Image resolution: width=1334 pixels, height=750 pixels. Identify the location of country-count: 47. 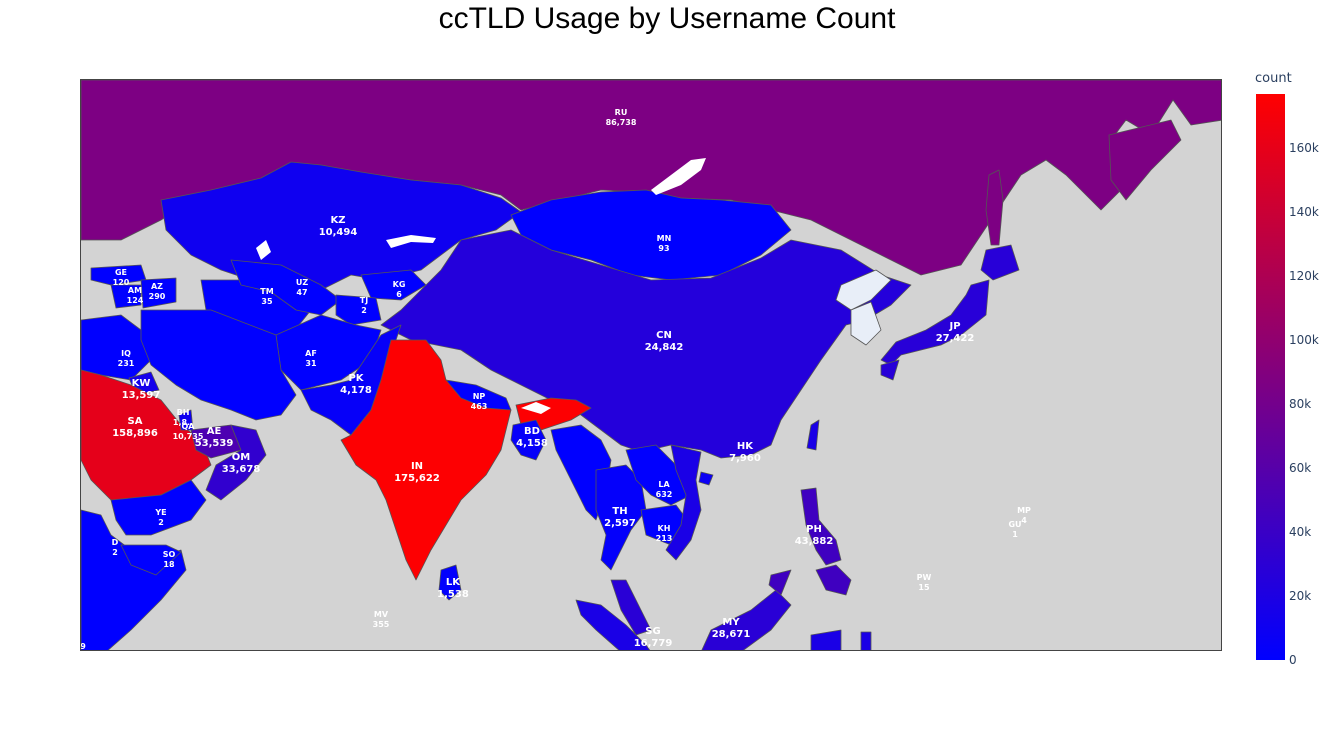
(302, 292).